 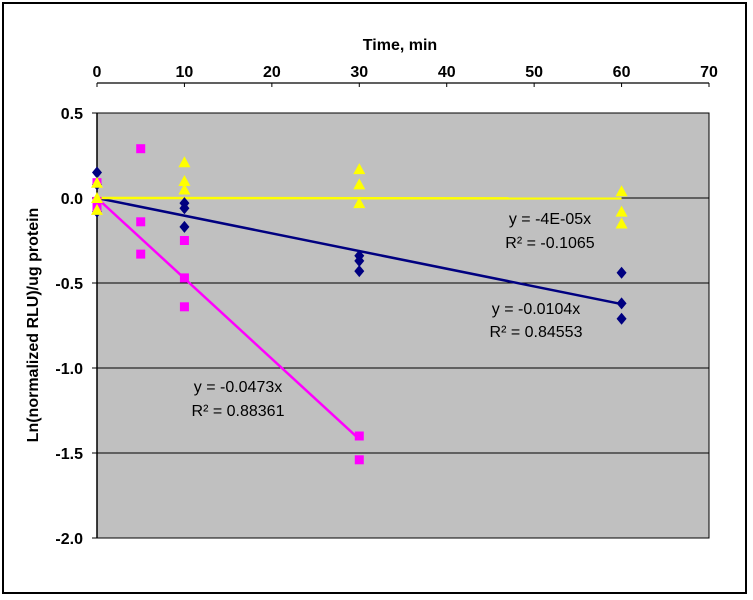 I want to click on x-axis-title: Time, min, so click(x=400, y=45).